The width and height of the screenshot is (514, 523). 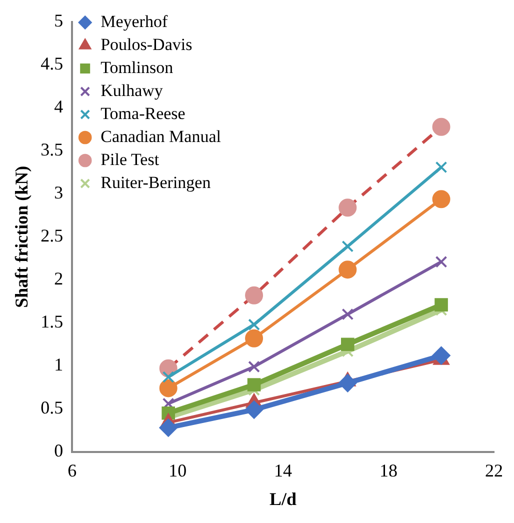 What do you see at coordinates (177, 470) in the screenshot?
I see `x-tick-label: 10` at bounding box center [177, 470].